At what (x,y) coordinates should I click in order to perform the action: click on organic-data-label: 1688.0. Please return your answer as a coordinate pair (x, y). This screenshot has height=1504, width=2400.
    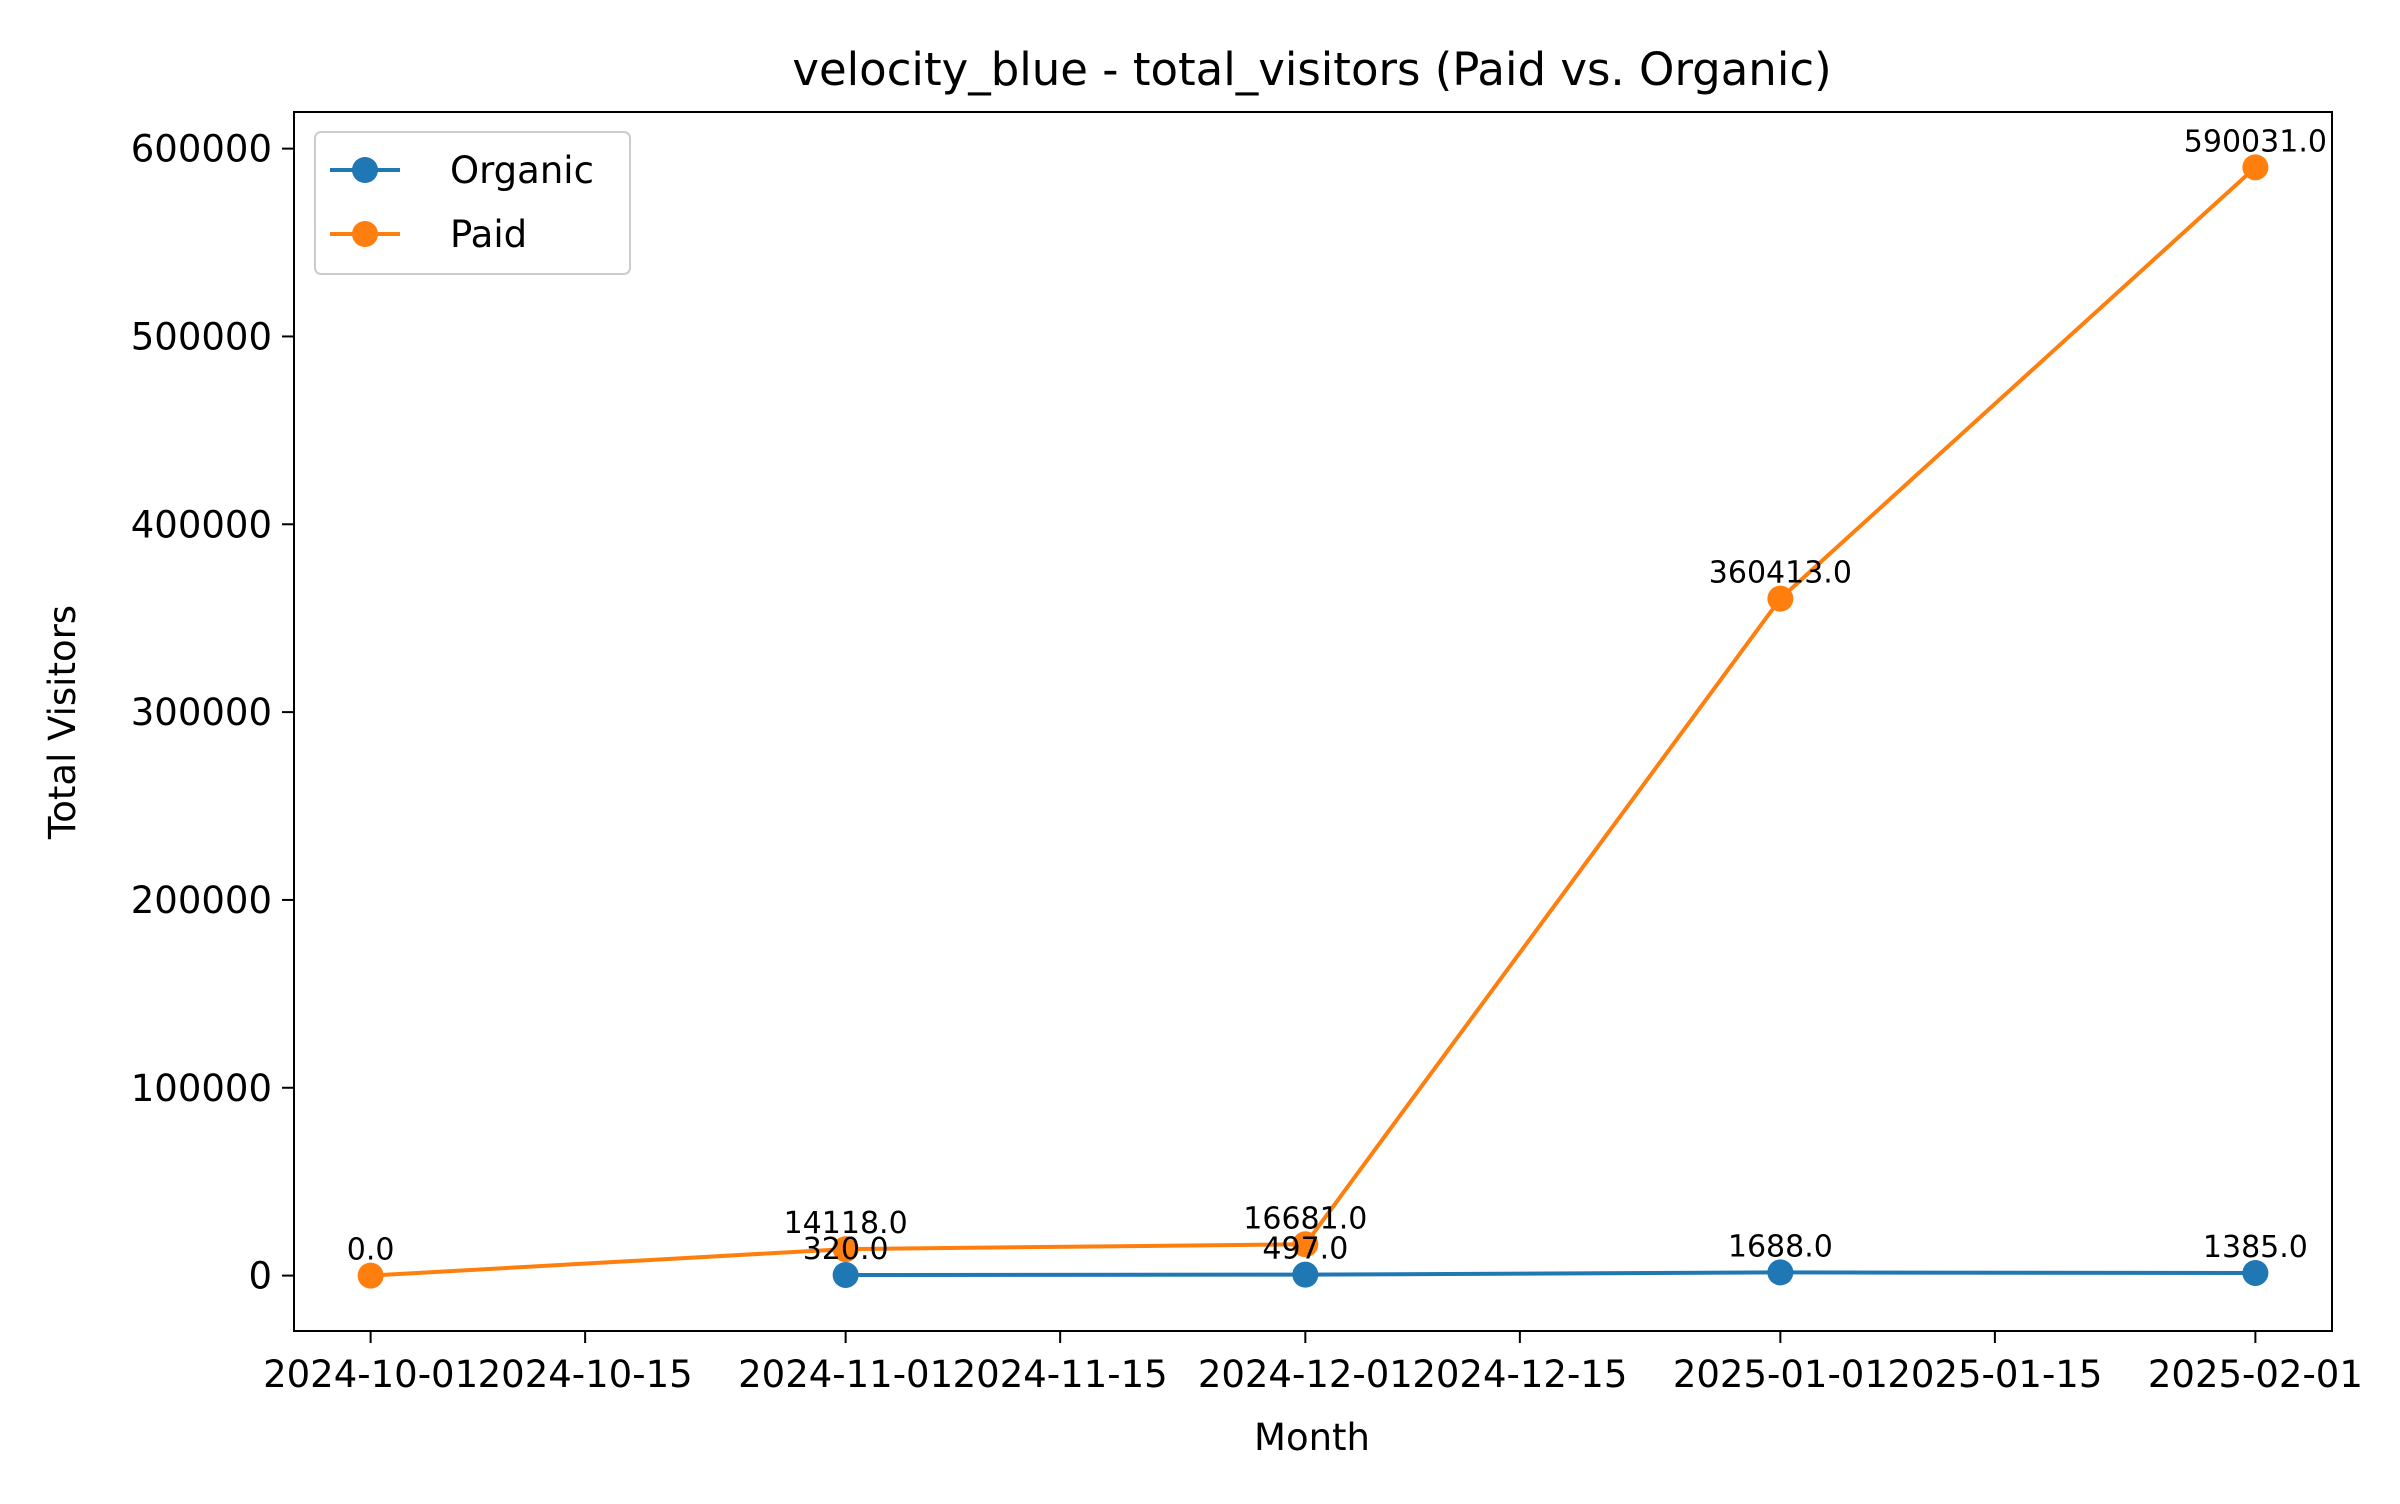
    Looking at the image, I should click on (1780, 1246).